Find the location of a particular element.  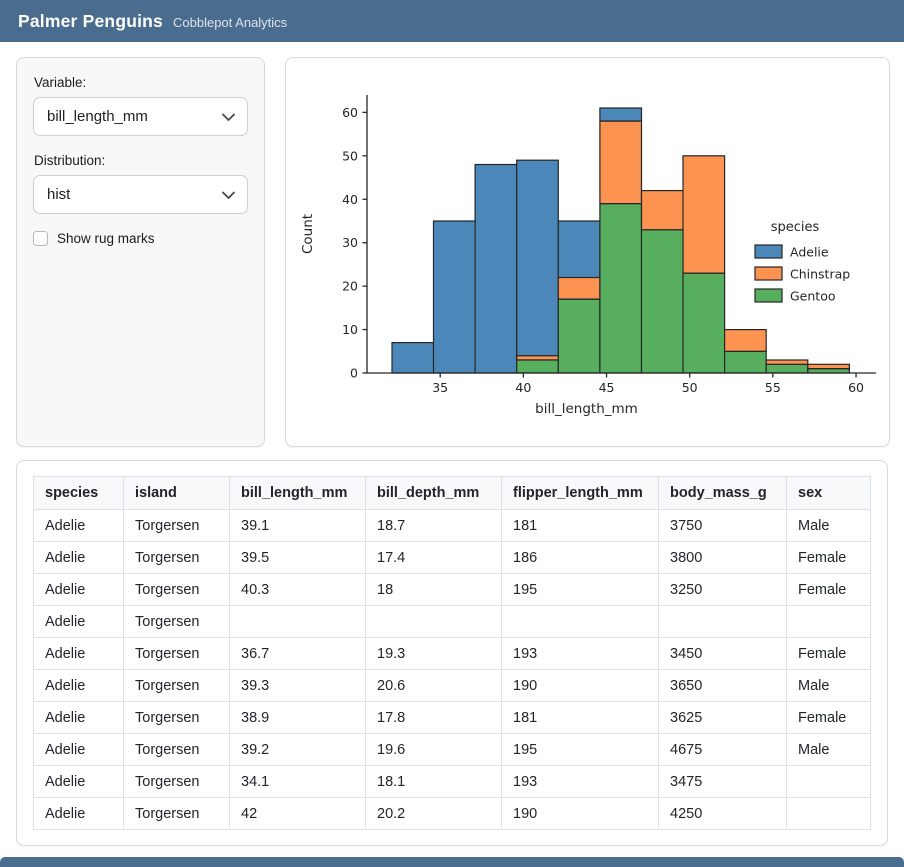

table-cell: 3750 is located at coordinates (722, 525).